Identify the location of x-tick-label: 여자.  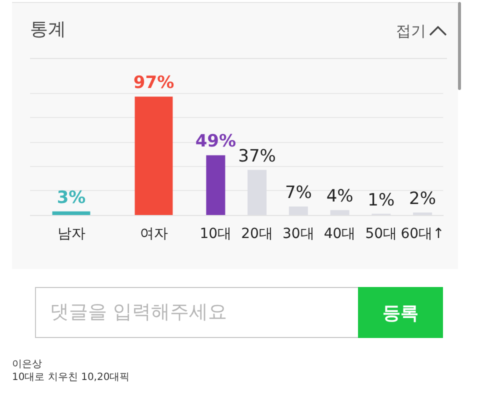
(154, 234).